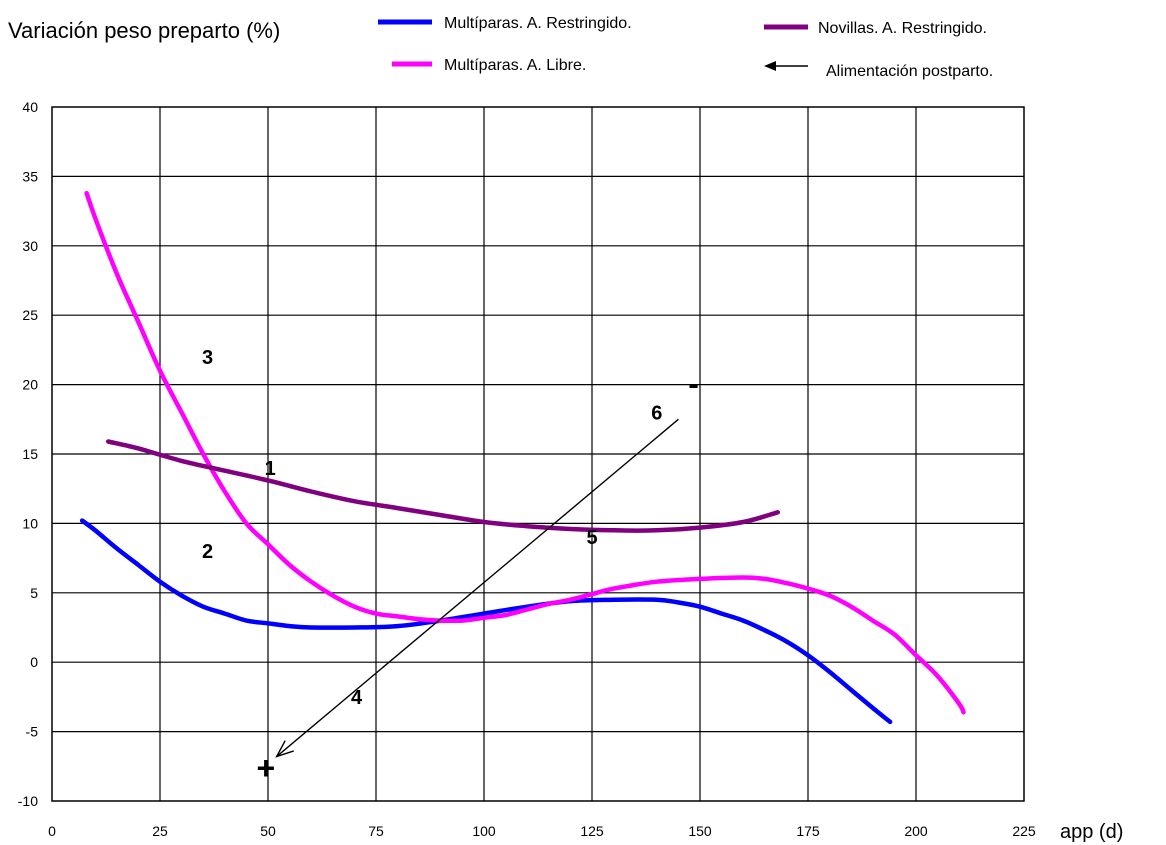 This screenshot has height=845, width=1166. I want to click on arrow-left-icon, so click(770, 66).